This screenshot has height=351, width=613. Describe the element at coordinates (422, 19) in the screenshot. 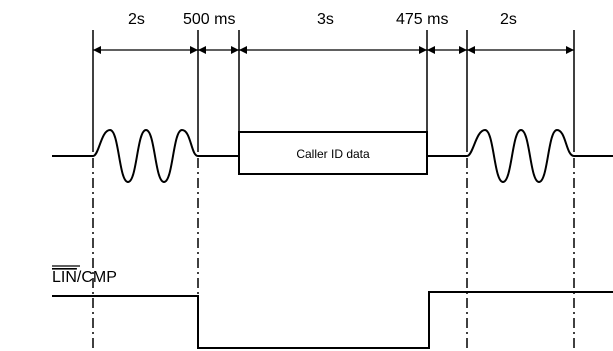

I see `duration-gap2-label: 475 ms` at that location.